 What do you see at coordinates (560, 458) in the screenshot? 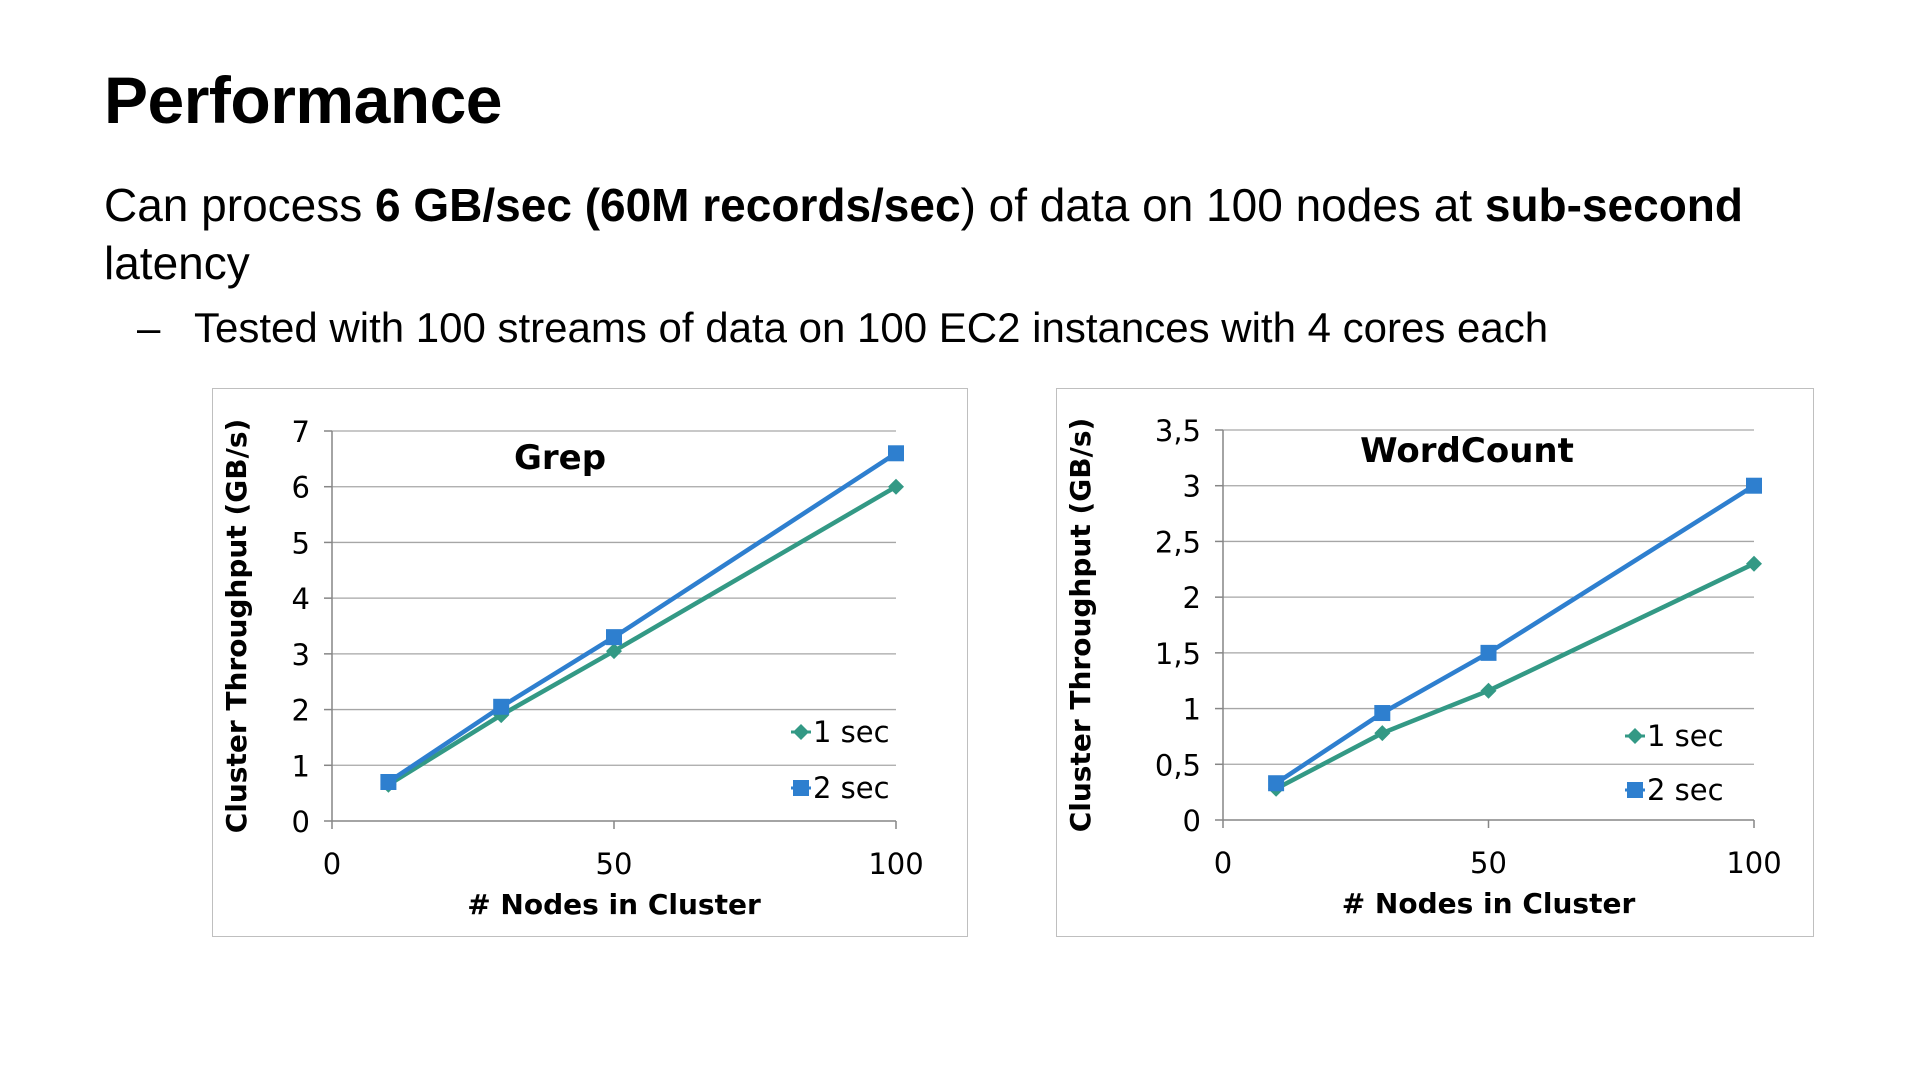
I see `chart-title: Grep` at bounding box center [560, 458].